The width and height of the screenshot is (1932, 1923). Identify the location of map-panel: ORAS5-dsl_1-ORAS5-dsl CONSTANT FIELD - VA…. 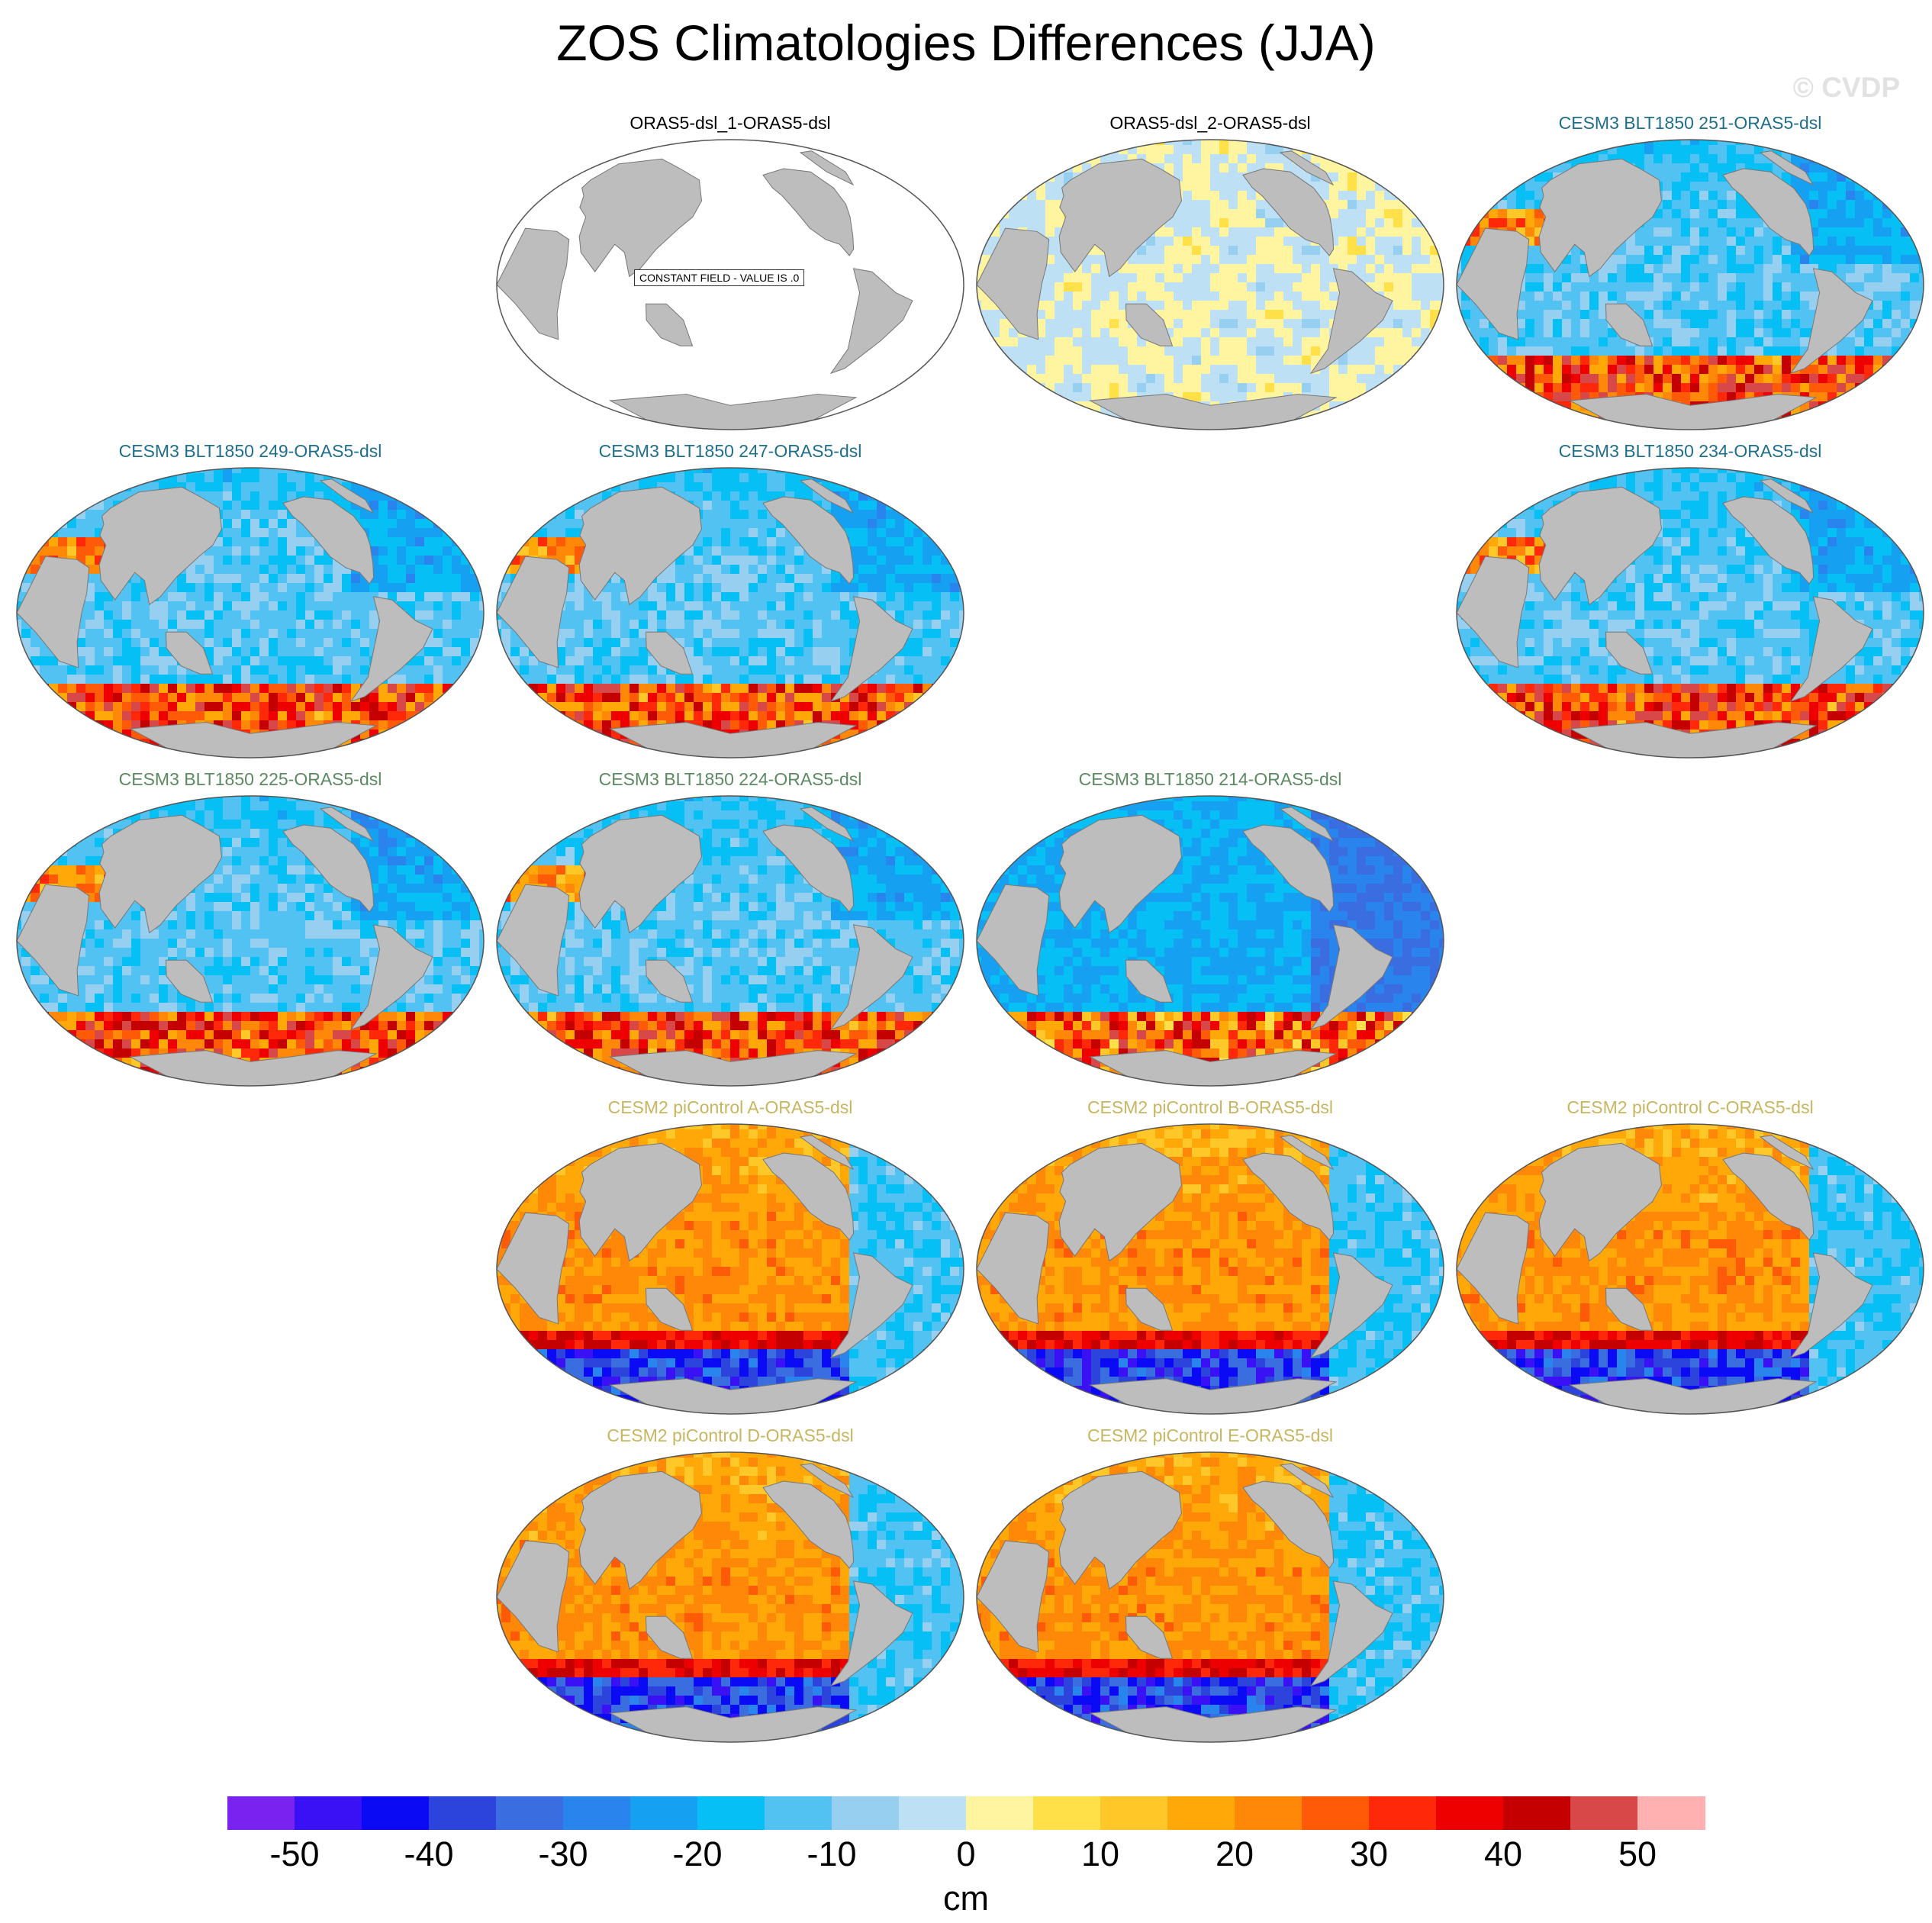
(730, 274).